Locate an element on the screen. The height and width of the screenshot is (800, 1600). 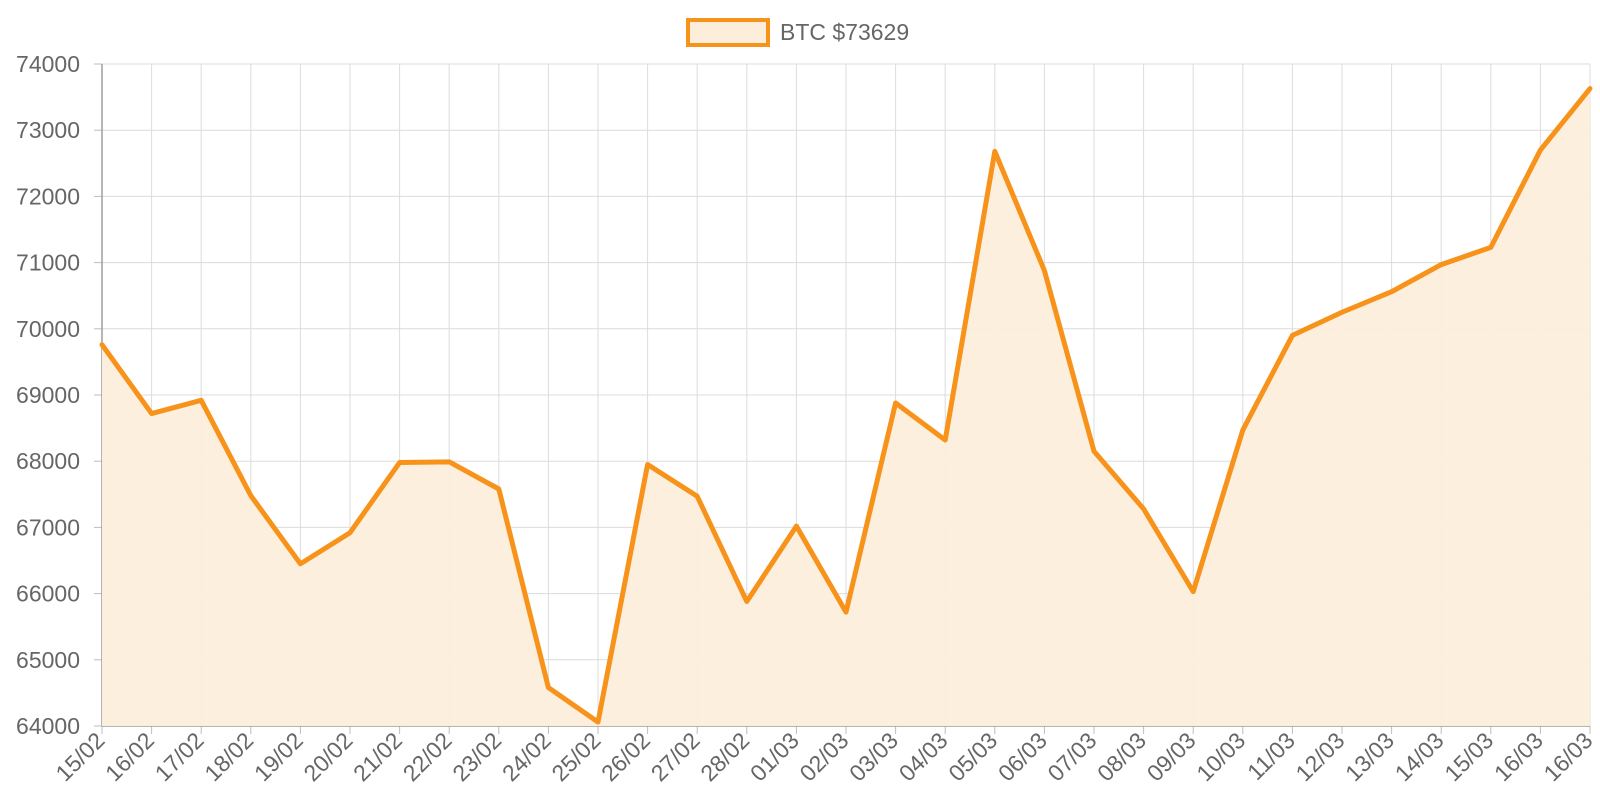
x-tick-label: 17/02 is located at coordinates (179, 756).